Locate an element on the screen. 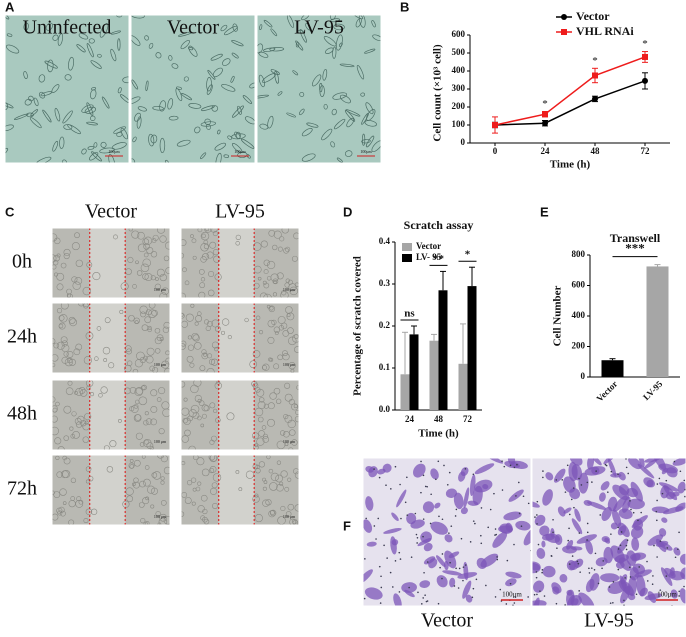  chart-title: Scratch assay is located at coordinates (439, 225).